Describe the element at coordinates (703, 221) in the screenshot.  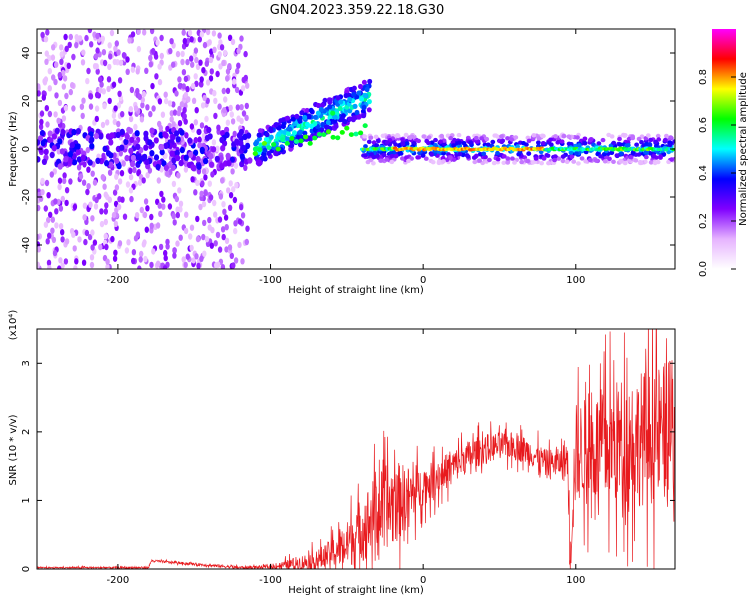
I see `colorbar-tick-label: 0.2` at that location.